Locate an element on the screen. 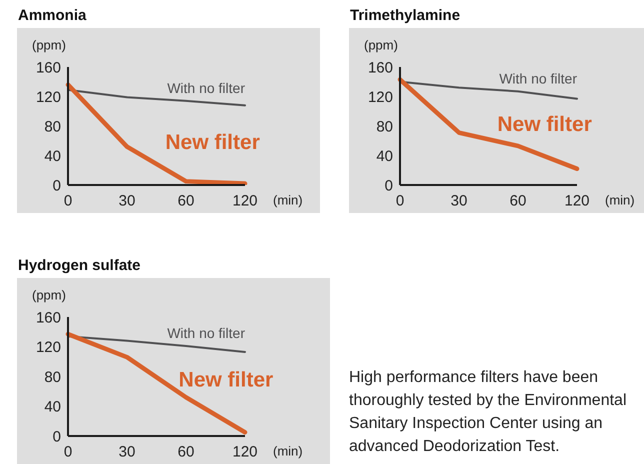  chart-title: Ammonia is located at coordinates (52, 15).